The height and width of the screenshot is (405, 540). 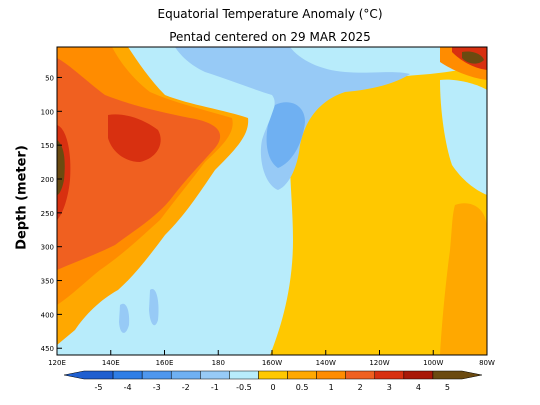 I want to click on colorbar-tick-label: -5, so click(x=99, y=387).